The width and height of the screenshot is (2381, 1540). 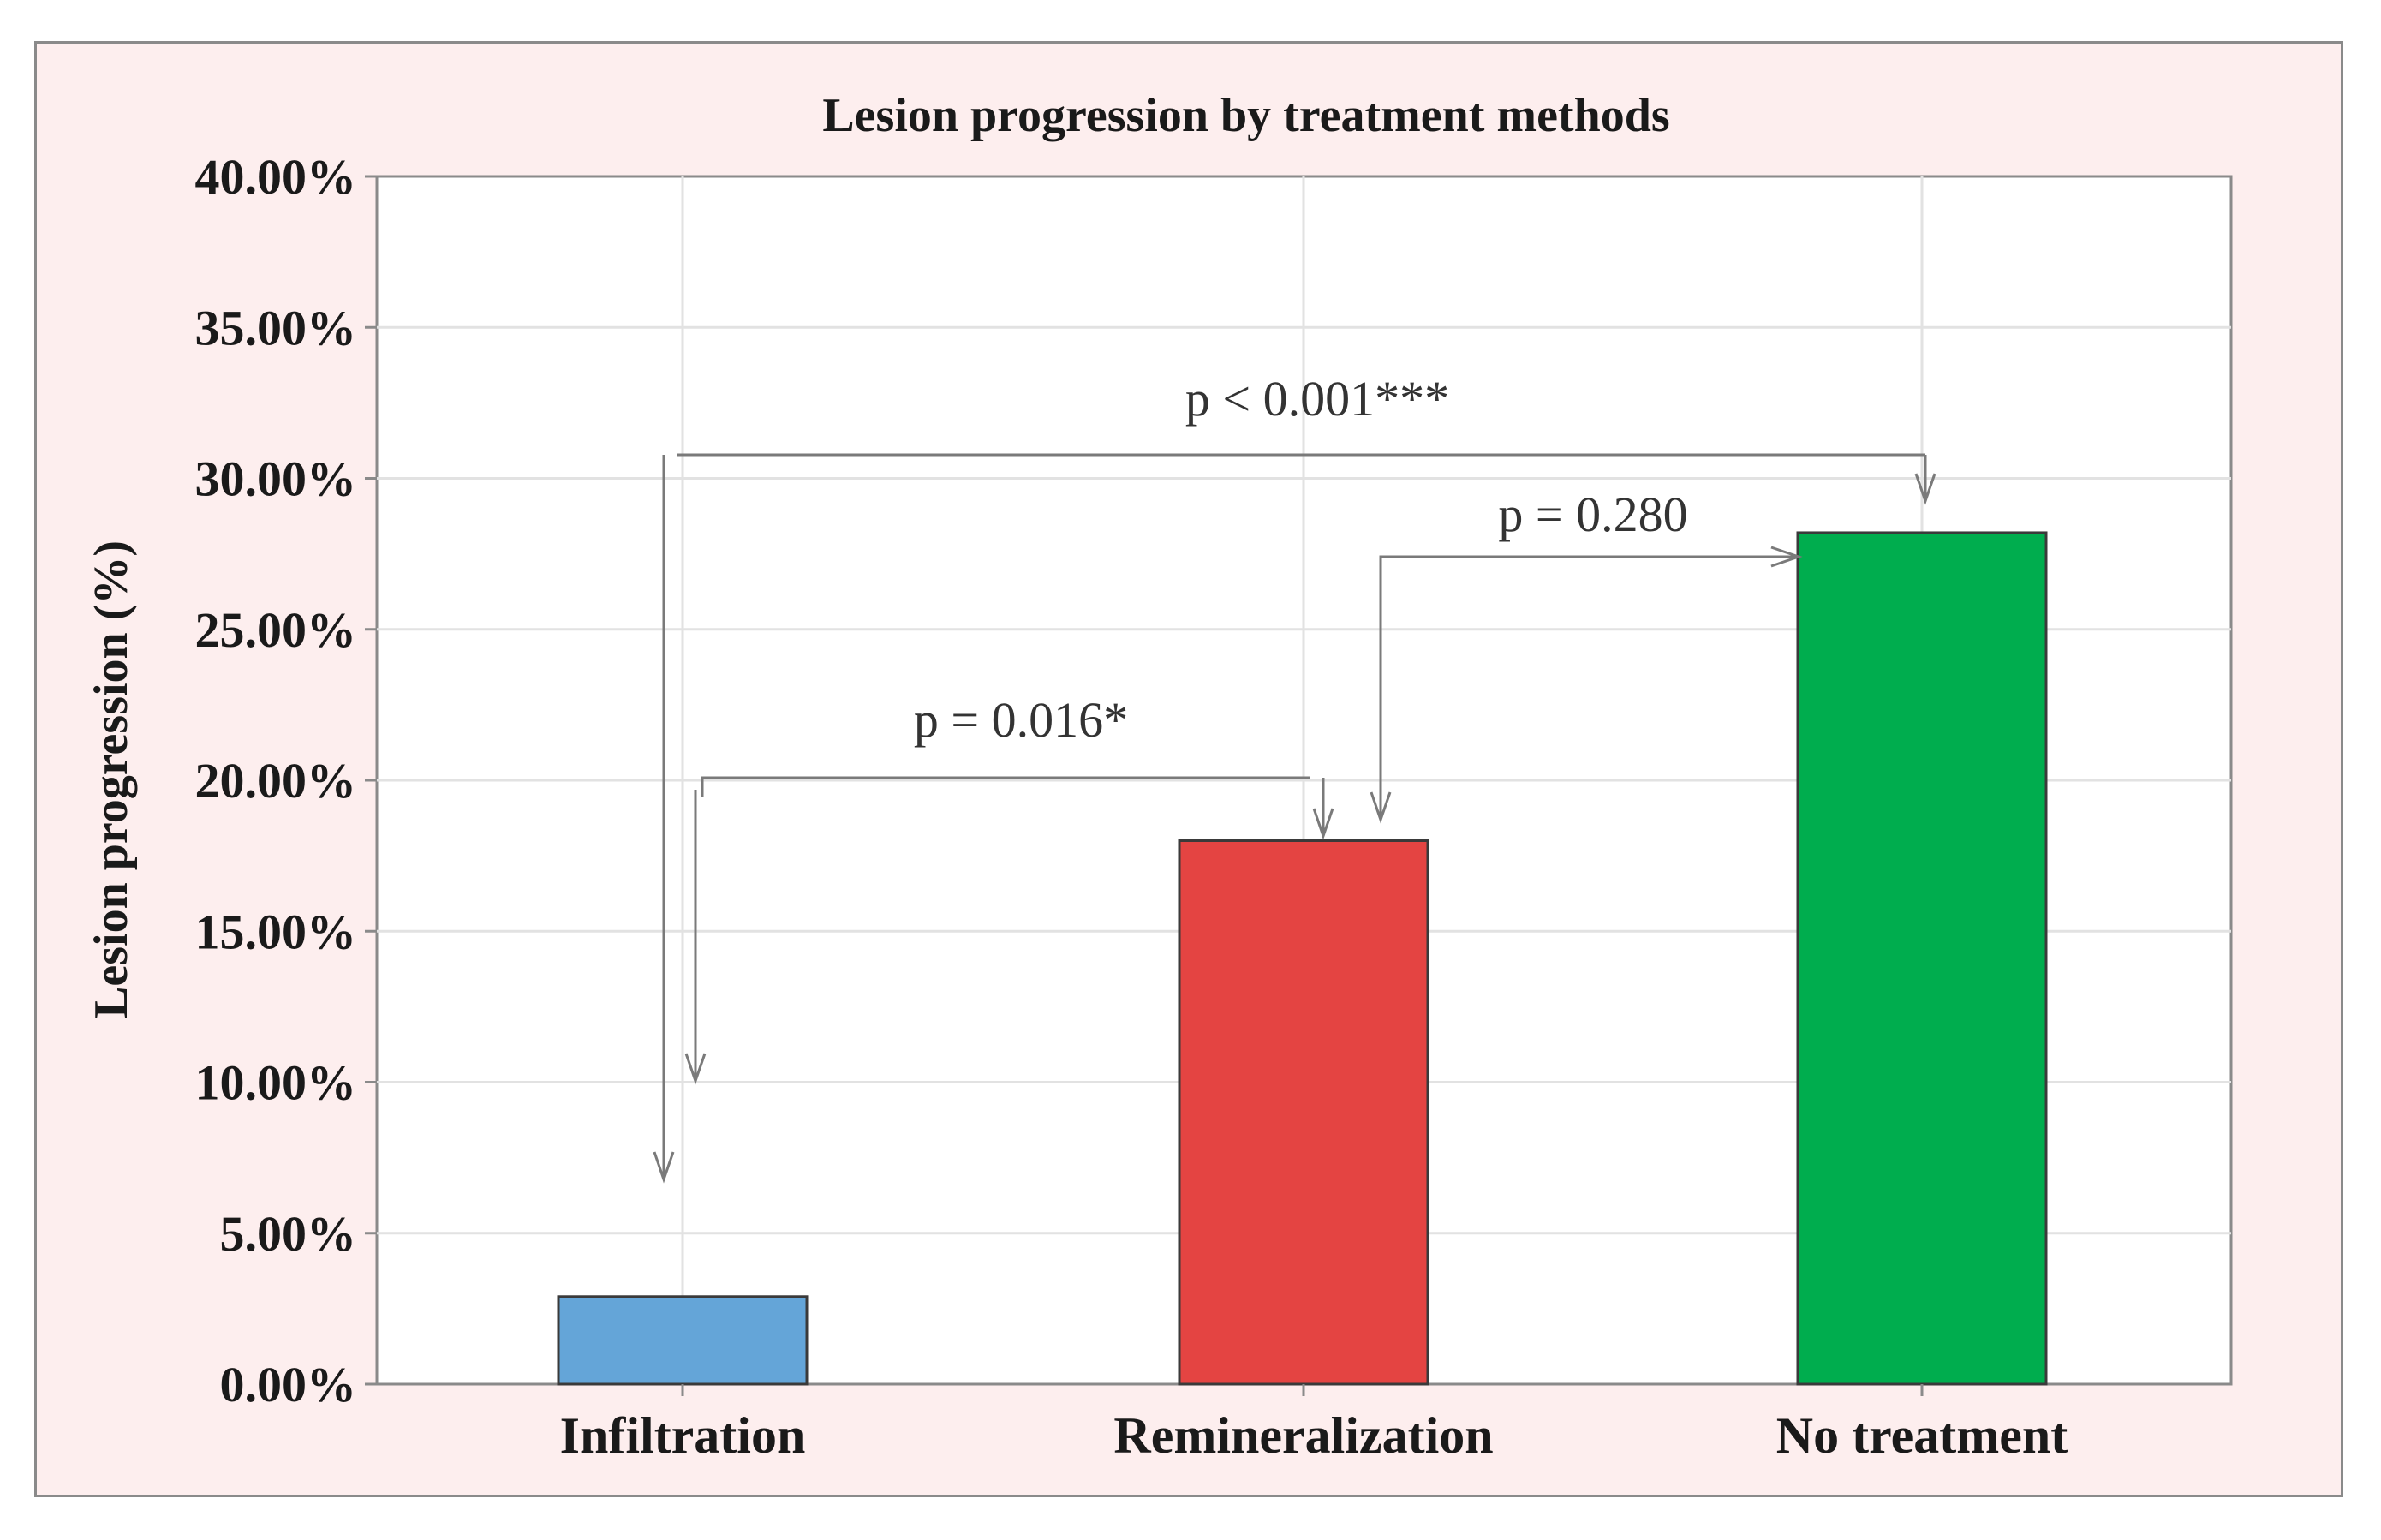 I want to click on significance-bracket: p = 0.280, so click(x=1586, y=655).